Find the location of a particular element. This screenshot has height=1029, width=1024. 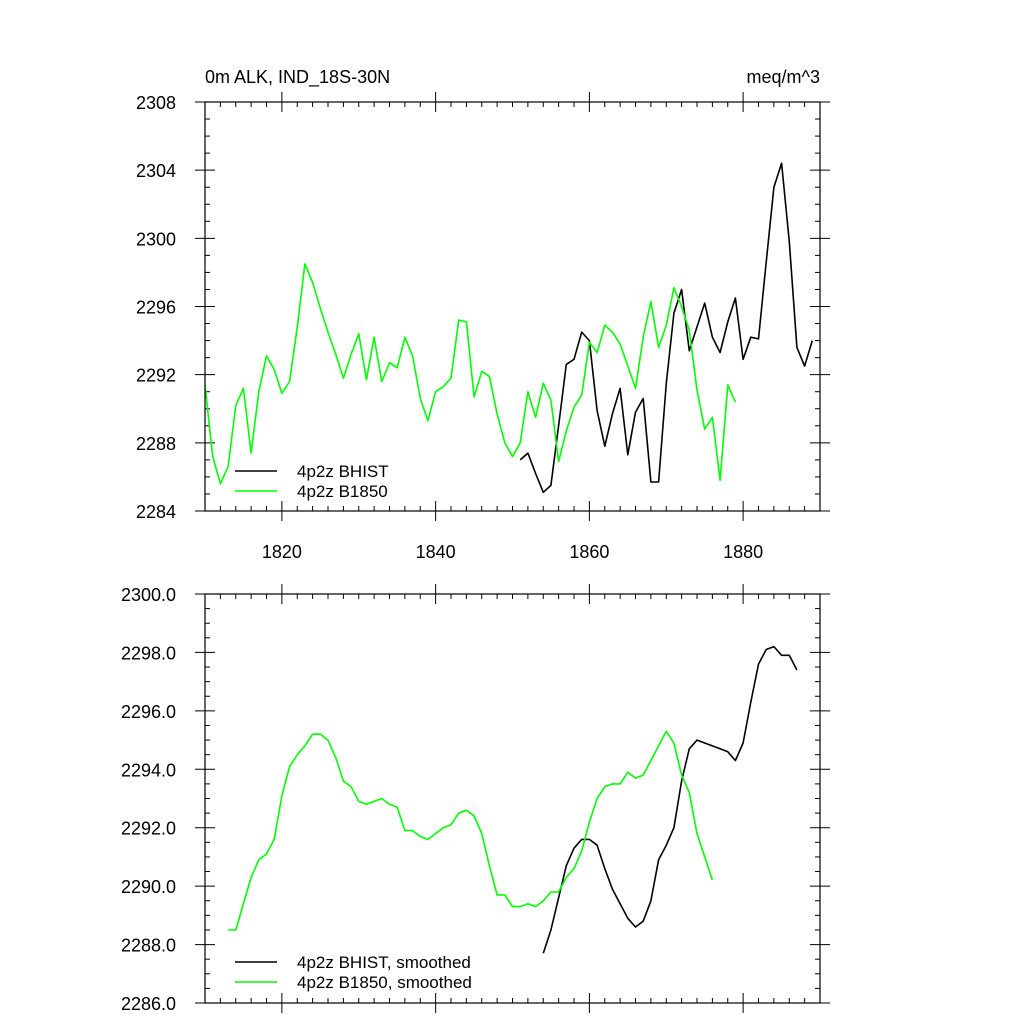

legend-label-bhist-smoothed: 4p2z BHIST, smoothed is located at coordinates (384, 962).